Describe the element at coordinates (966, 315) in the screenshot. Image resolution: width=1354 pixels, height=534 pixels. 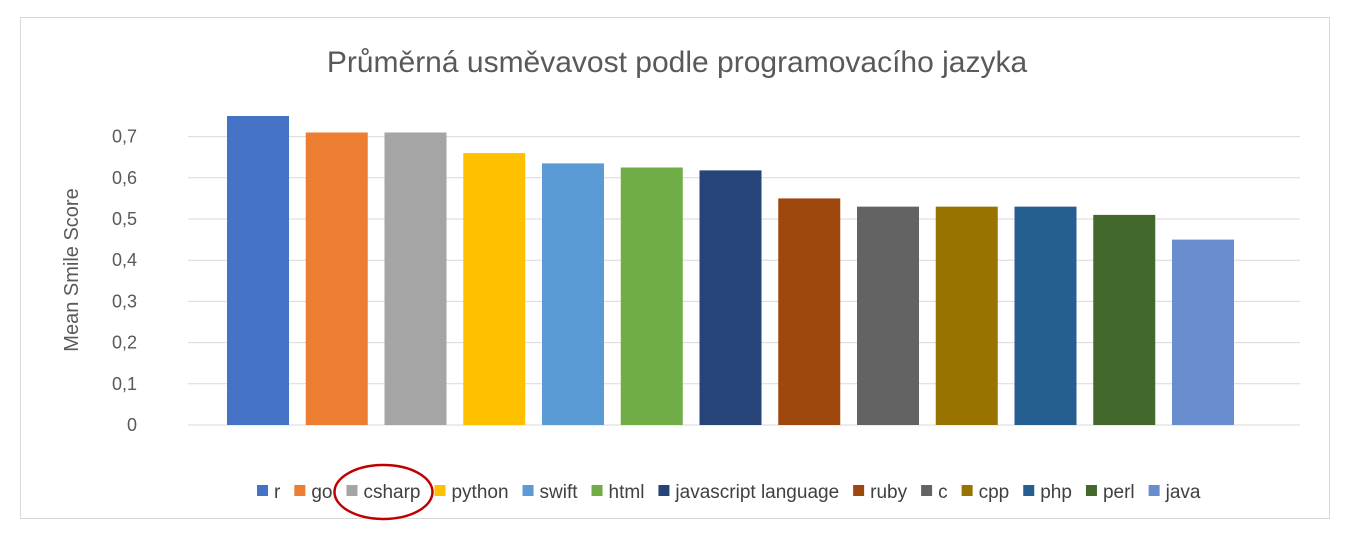
I see `bar-cpp` at that location.